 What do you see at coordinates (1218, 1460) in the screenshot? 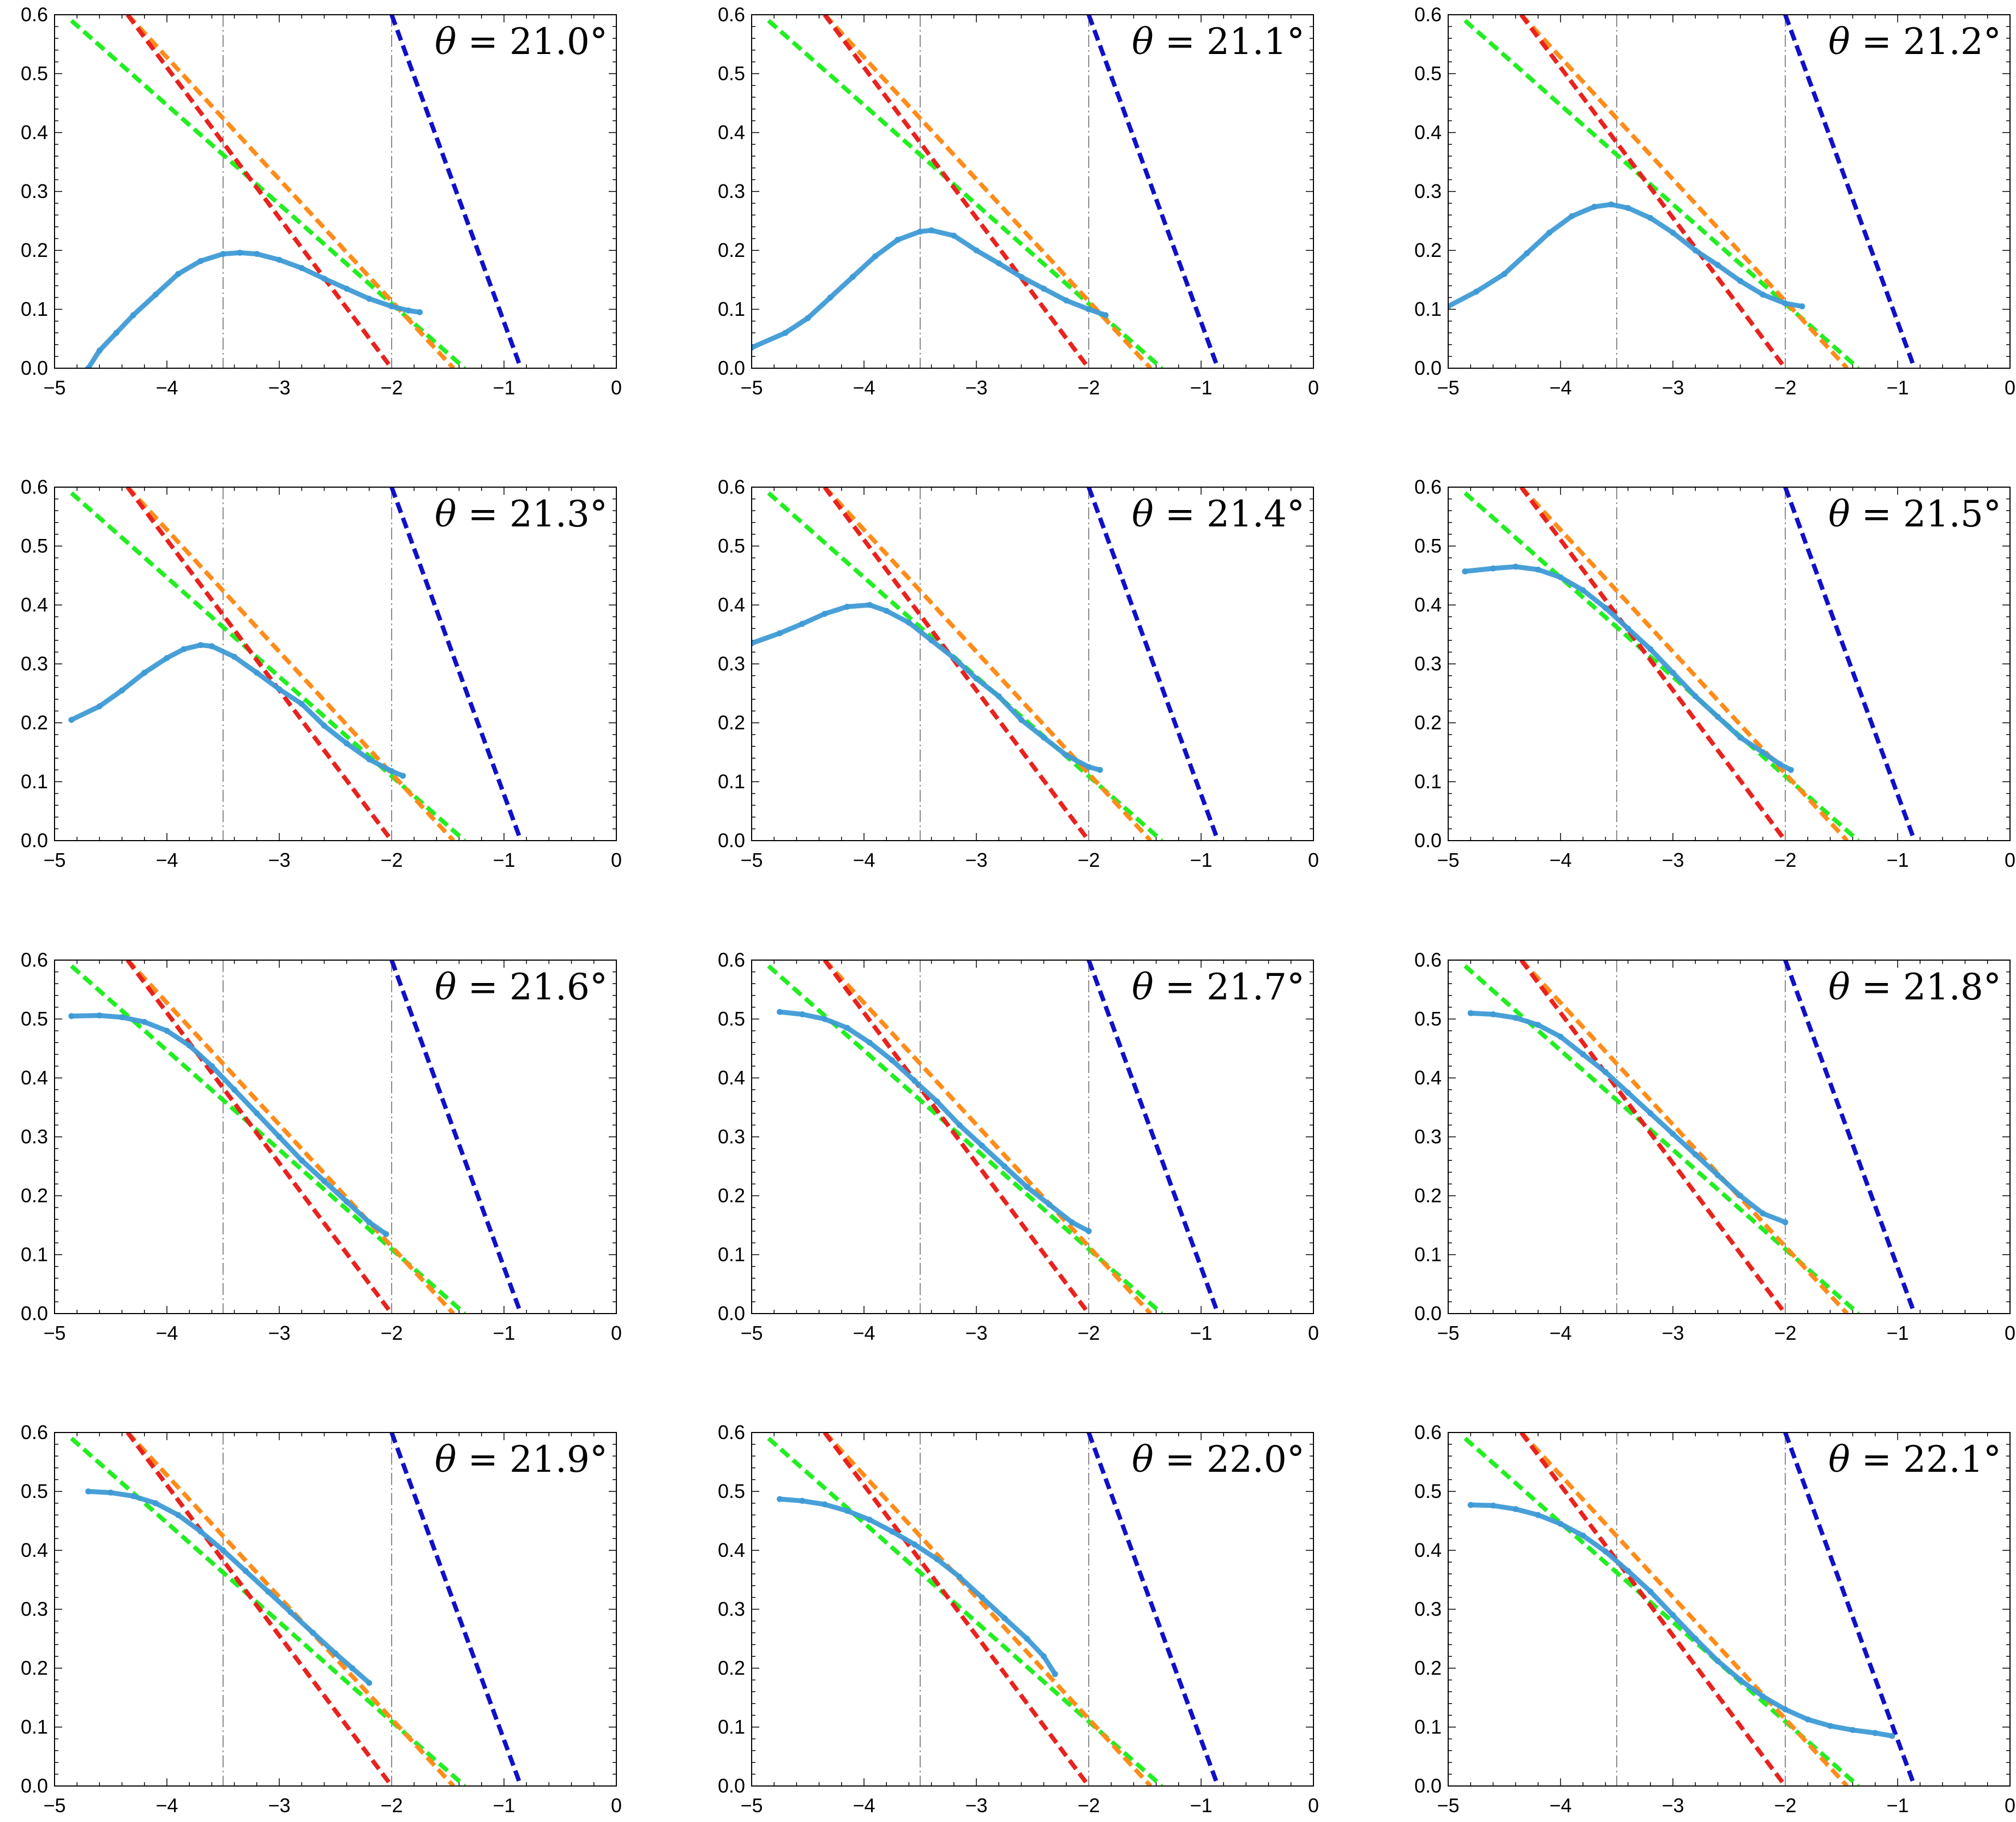
I see `panel-title: θ = 22.0°` at bounding box center [1218, 1460].